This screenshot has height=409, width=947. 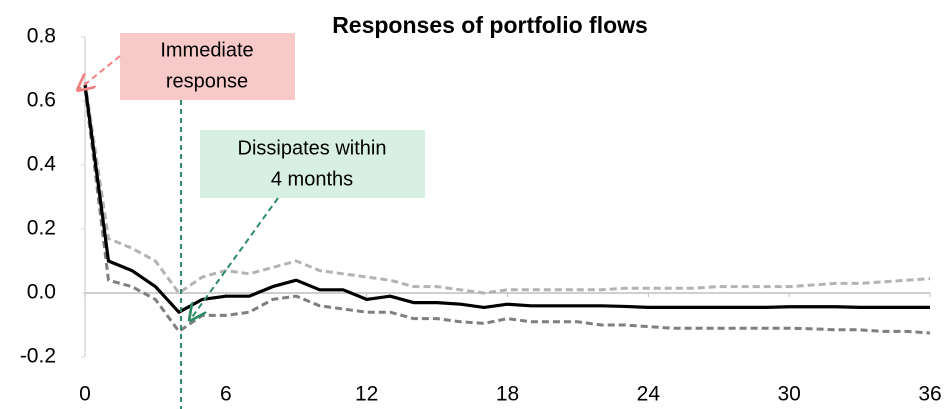 What do you see at coordinates (38, 356) in the screenshot?
I see `y-tick-label: -0.2` at bounding box center [38, 356].